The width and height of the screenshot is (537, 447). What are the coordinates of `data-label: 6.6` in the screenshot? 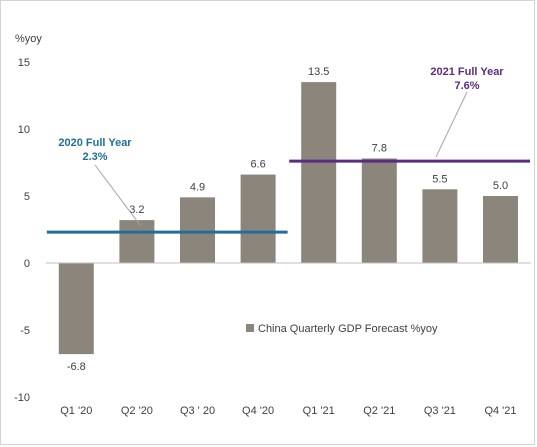 It's located at (257, 165).